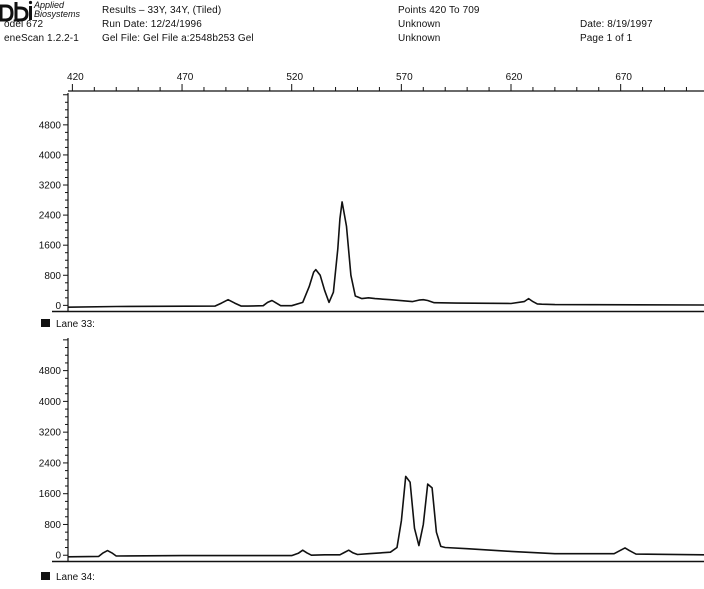  I want to click on software-text: eneScan 1.2.2-1, so click(41, 38).